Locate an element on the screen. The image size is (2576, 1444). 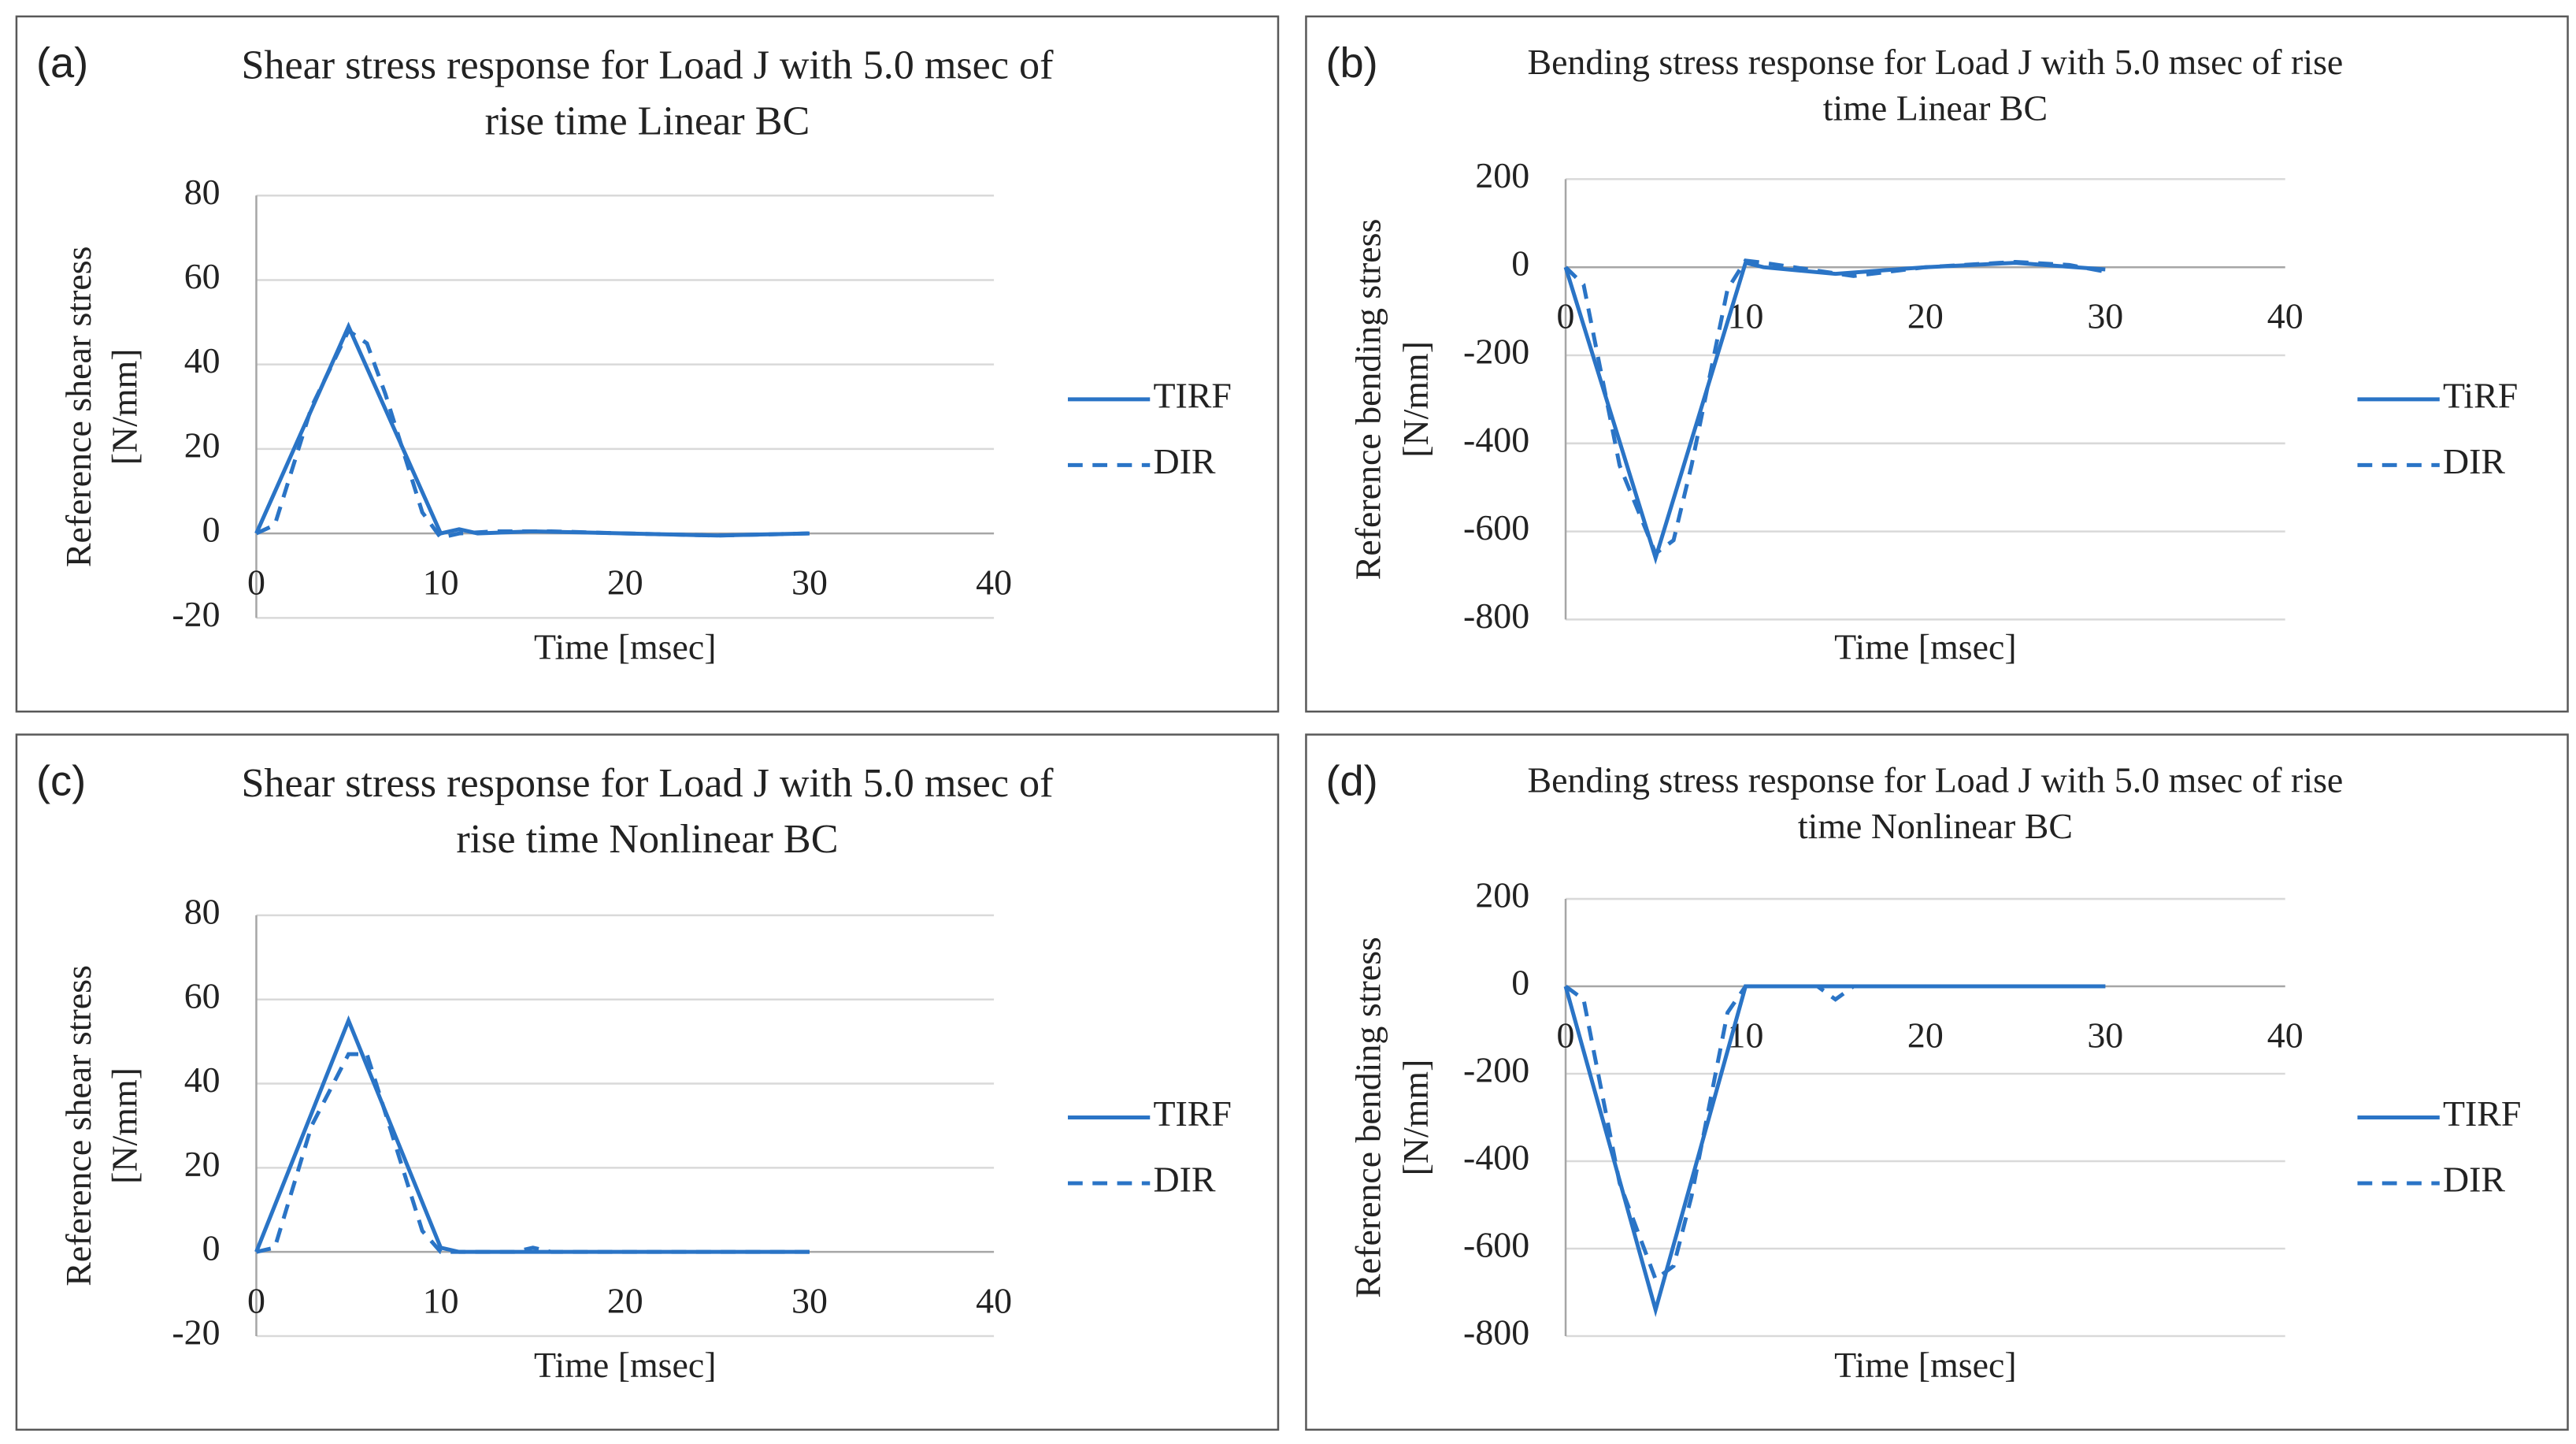
chart-title: time Linear BC is located at coordinates (1935, 108).